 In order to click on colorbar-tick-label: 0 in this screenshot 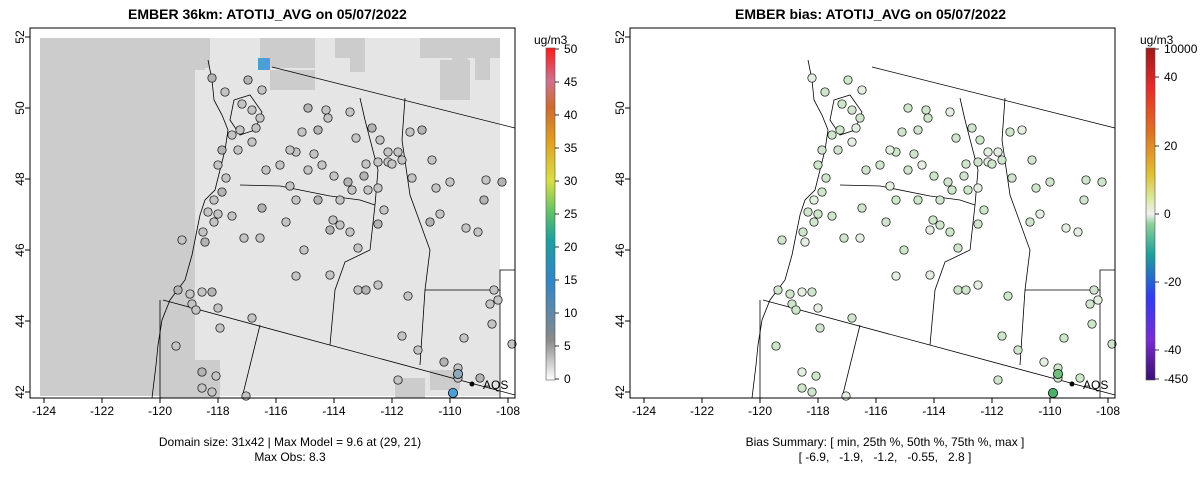, I will do `click(567, 379)`.